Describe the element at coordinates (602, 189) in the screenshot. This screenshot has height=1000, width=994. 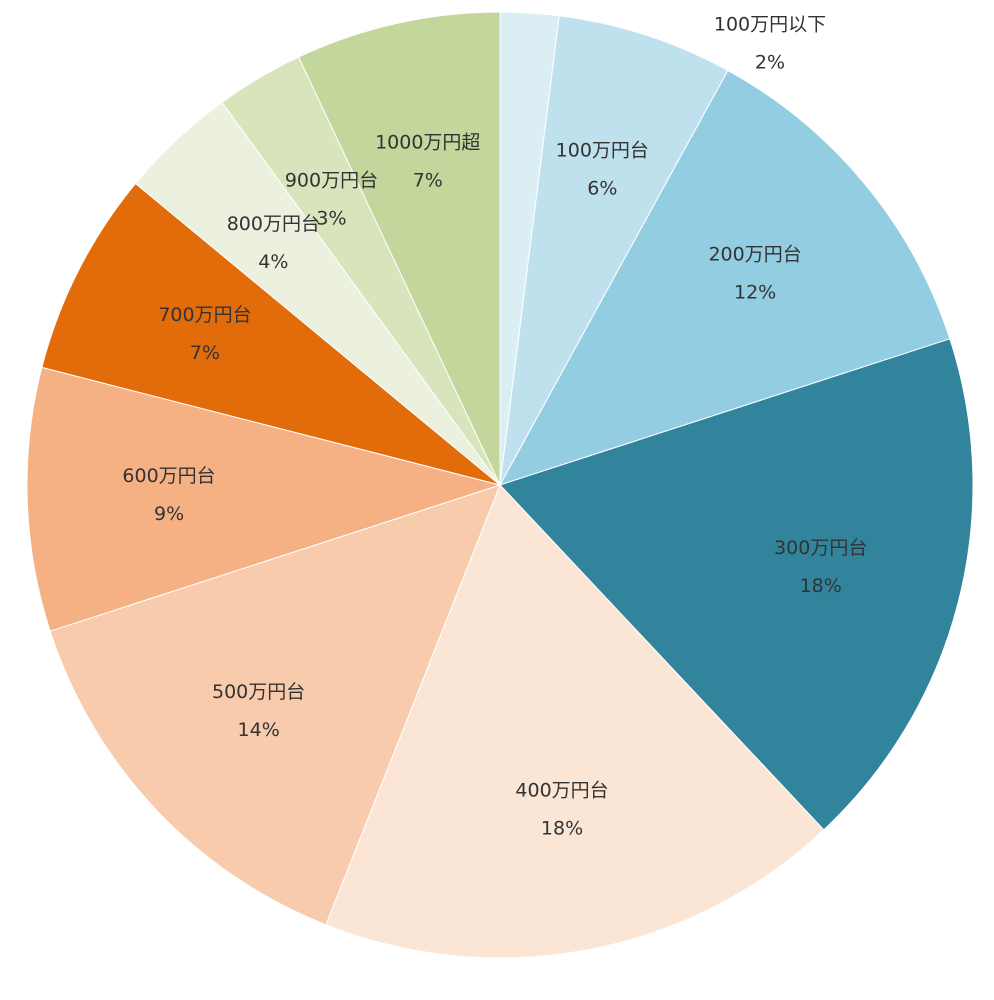
I see `slice-value-label: 6%` at that location.